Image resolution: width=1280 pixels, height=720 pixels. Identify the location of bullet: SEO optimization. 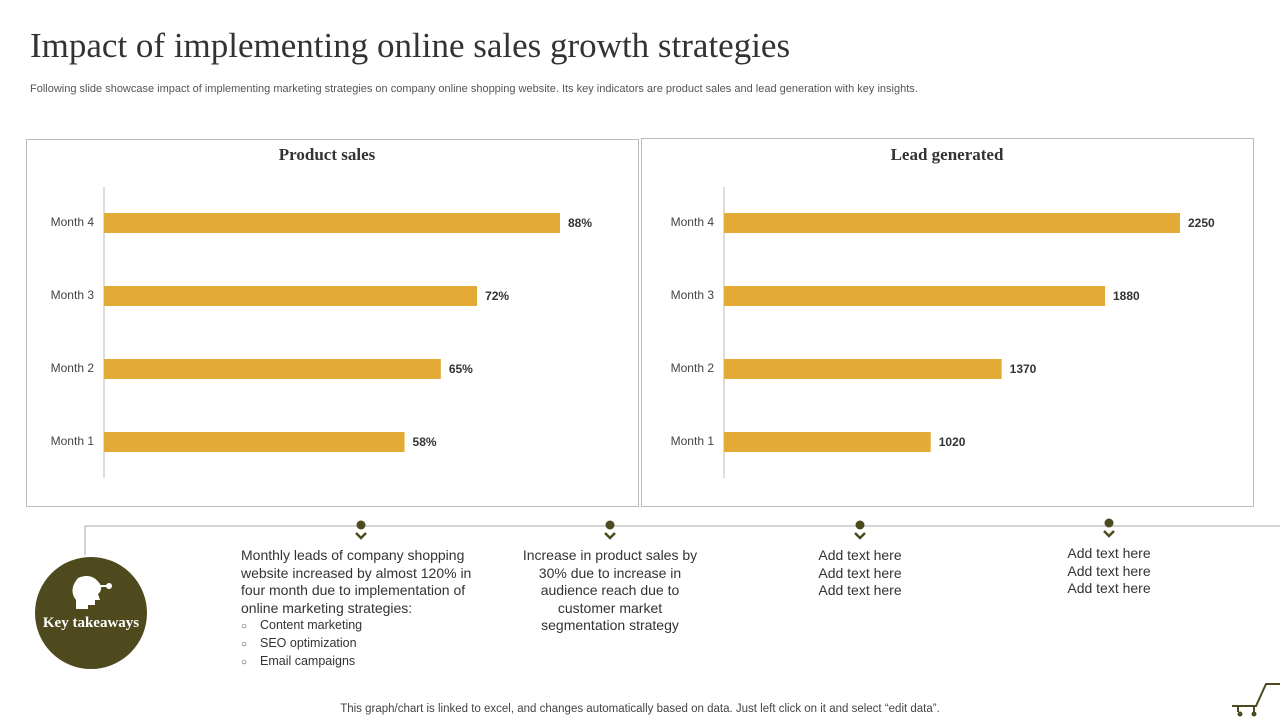
(361, 644).